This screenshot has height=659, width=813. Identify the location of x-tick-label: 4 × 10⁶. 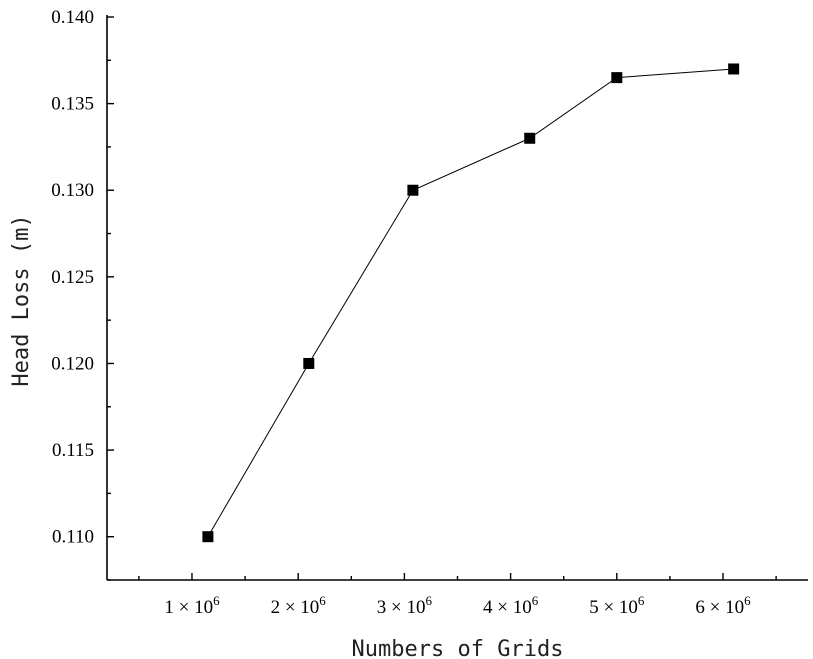
(511, 605).